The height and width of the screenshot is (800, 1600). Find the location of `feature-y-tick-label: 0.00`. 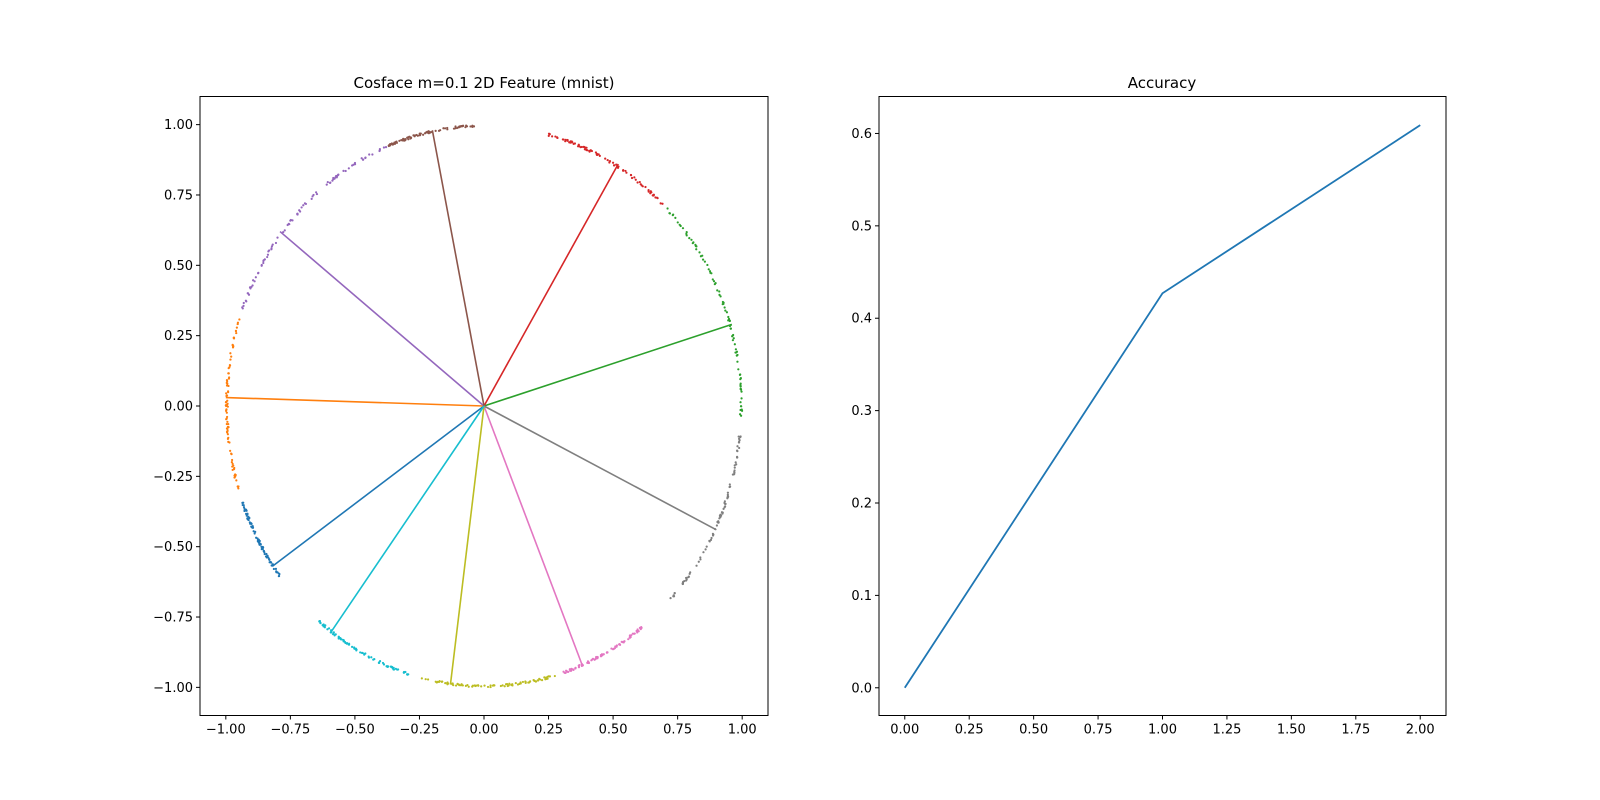

feature-y-tick-label: 0.00 is located at coordinates (178, 407).